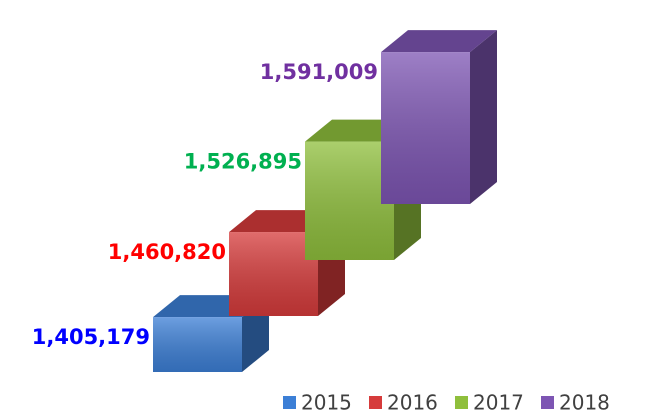 The height and width of the screenshot is (419, 669). Describe the element at coordinates (91, 337) in the screenshot. I see `value-label: 1,405,179` at that location.